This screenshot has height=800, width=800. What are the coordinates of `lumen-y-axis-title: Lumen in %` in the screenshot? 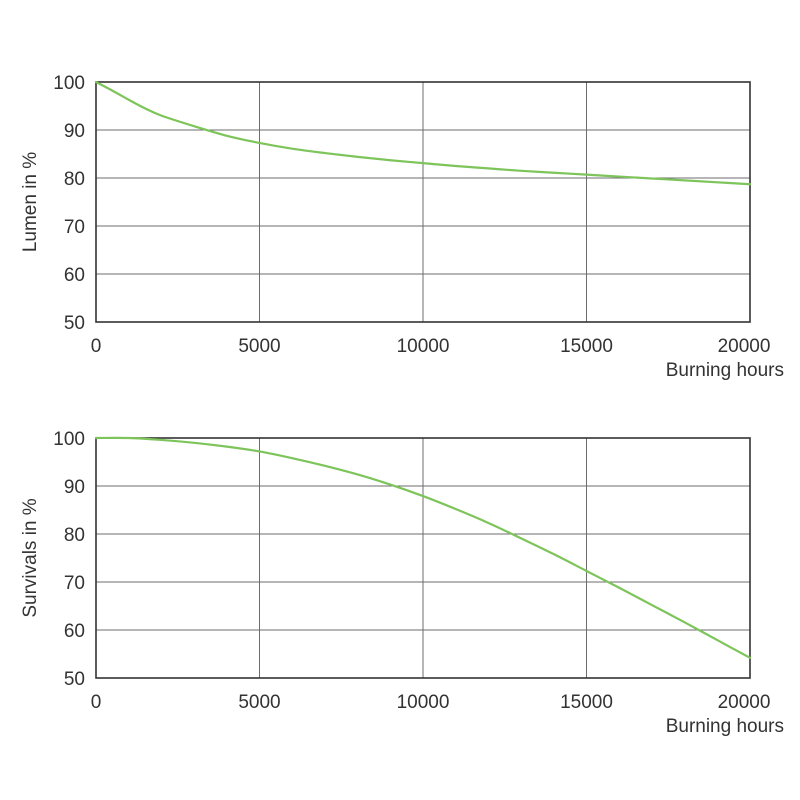 It's located at (30, 202).